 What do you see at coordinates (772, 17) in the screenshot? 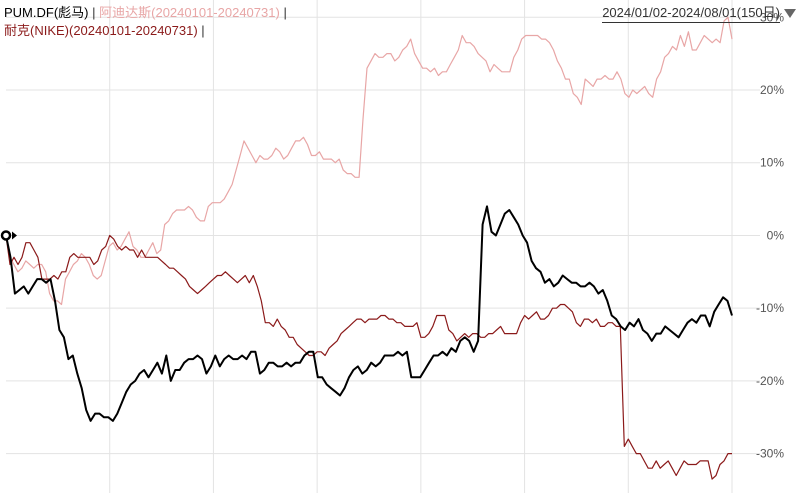
I see `y-tick-label: 30%` at bounding box center [772, 17].